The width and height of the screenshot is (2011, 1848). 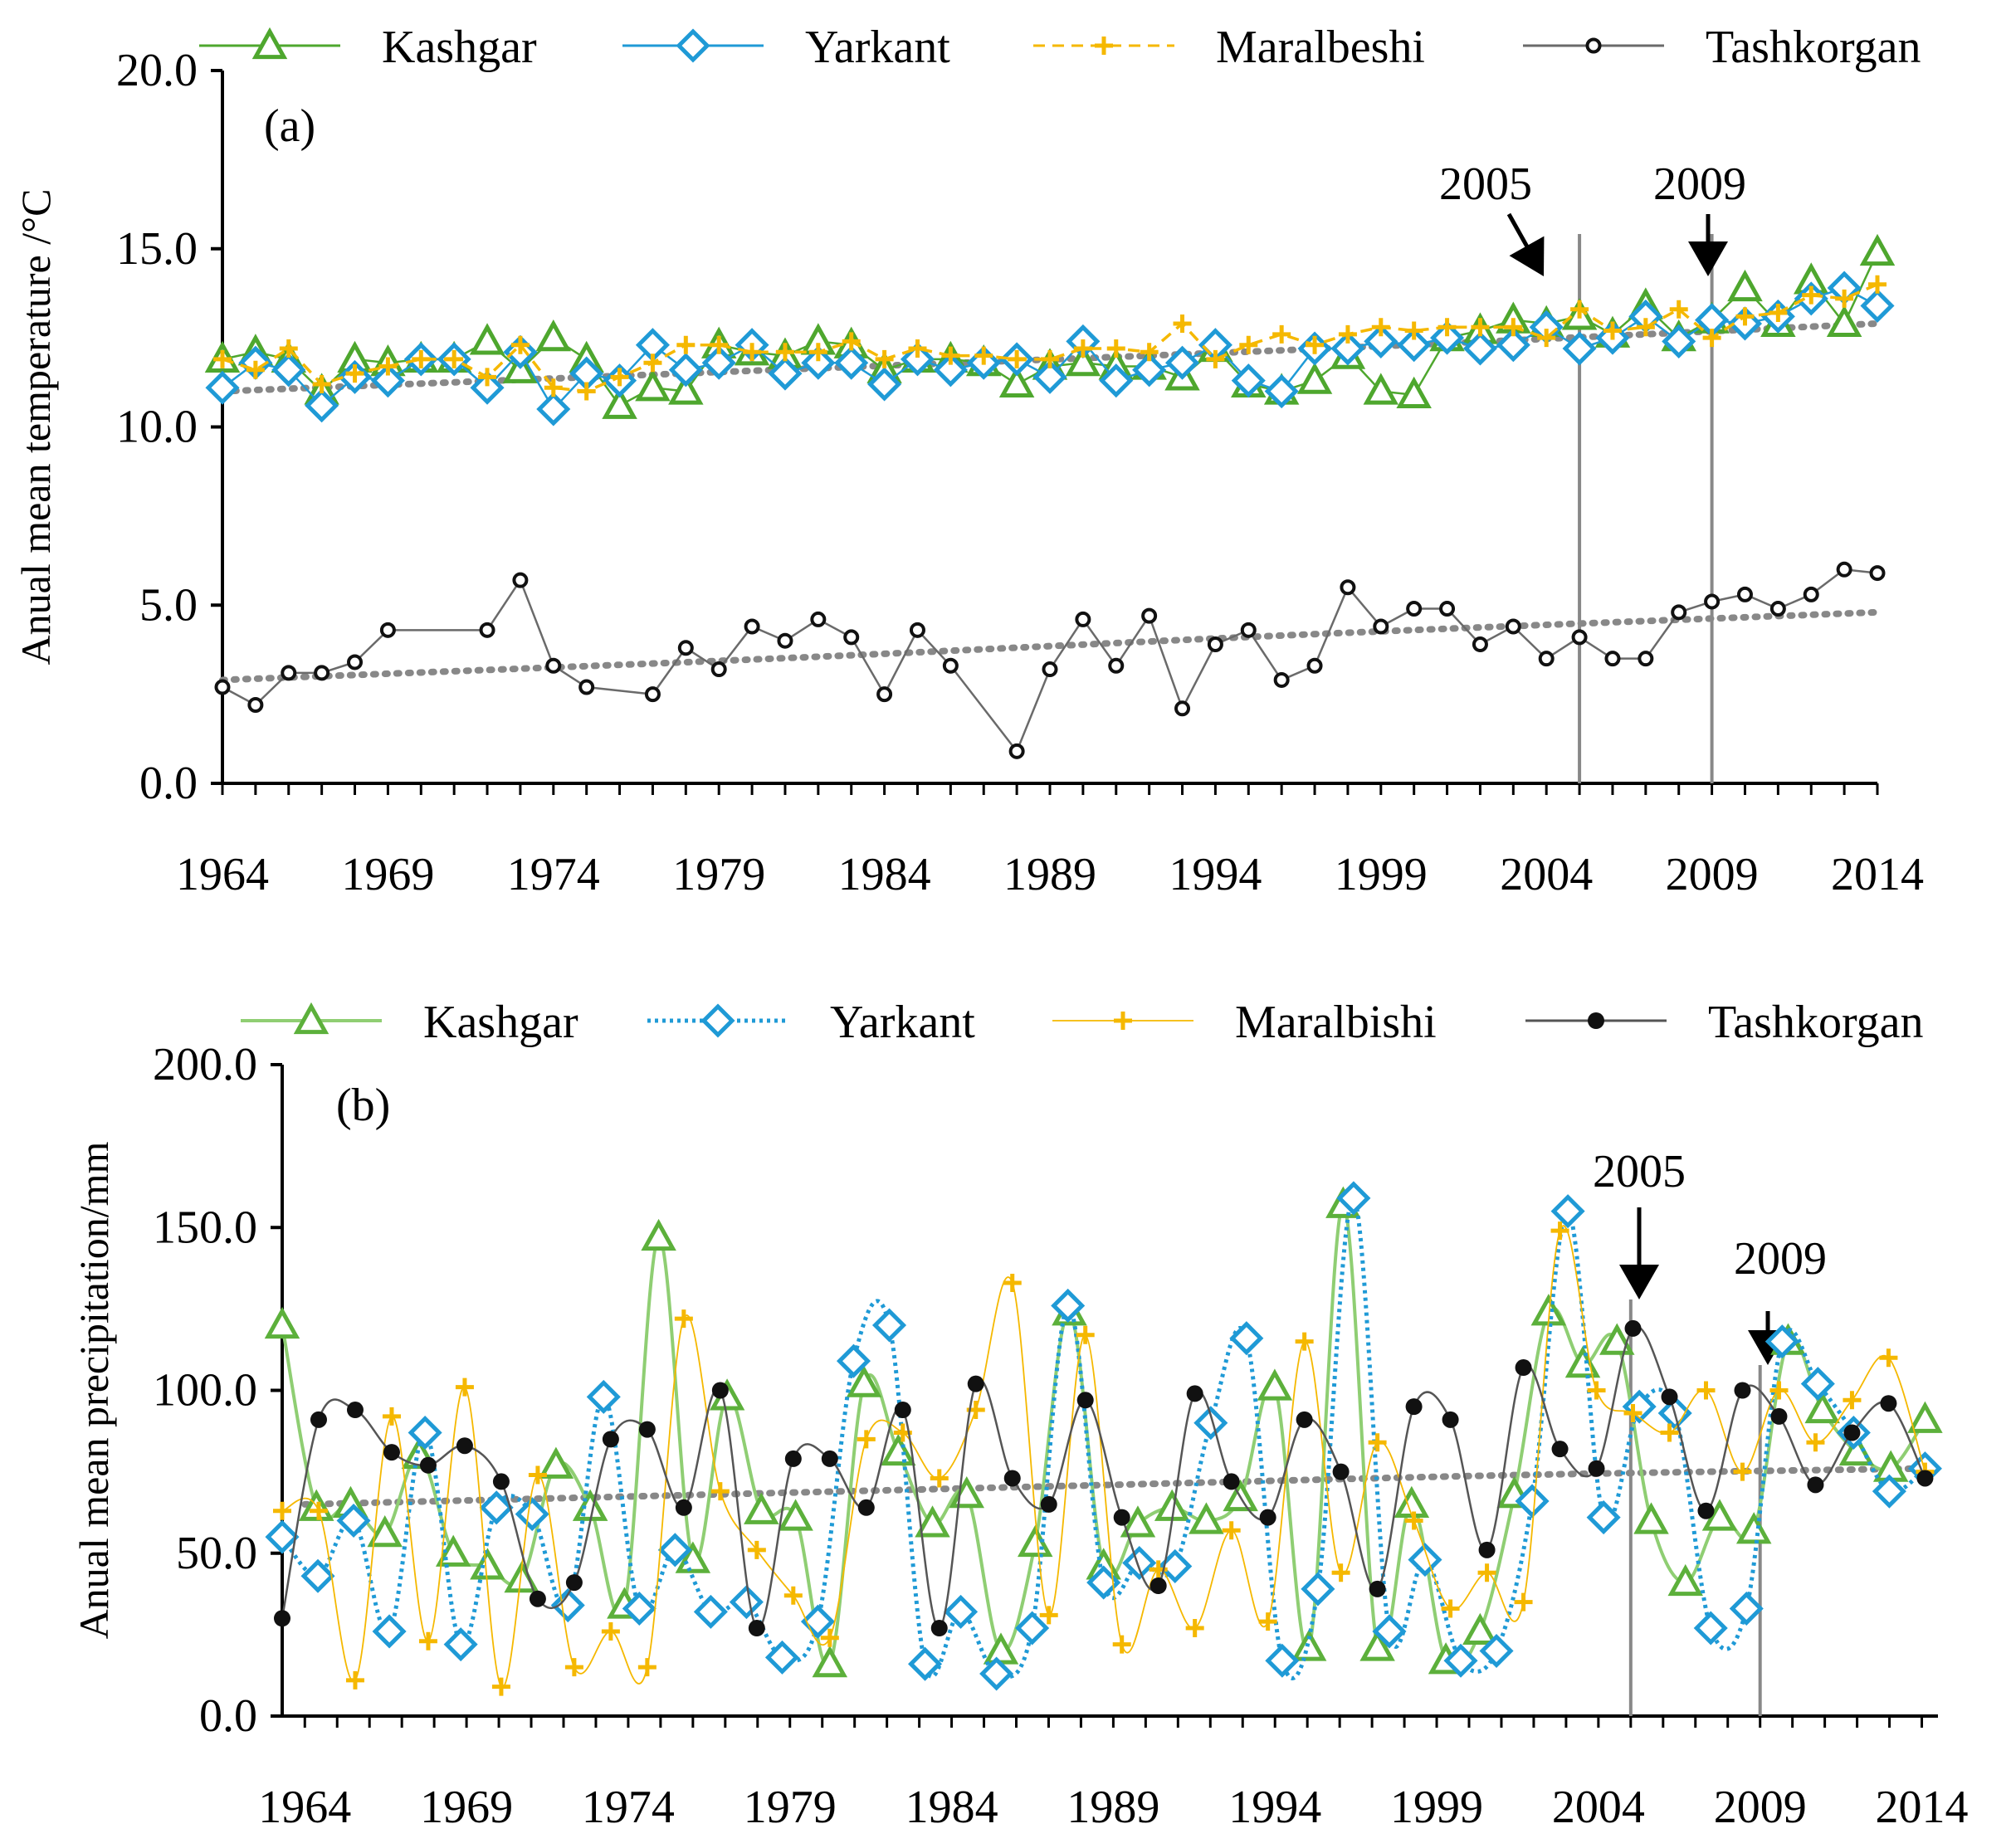 I want to click on legend-label: Yarkant, so click(x=902, y=1022).